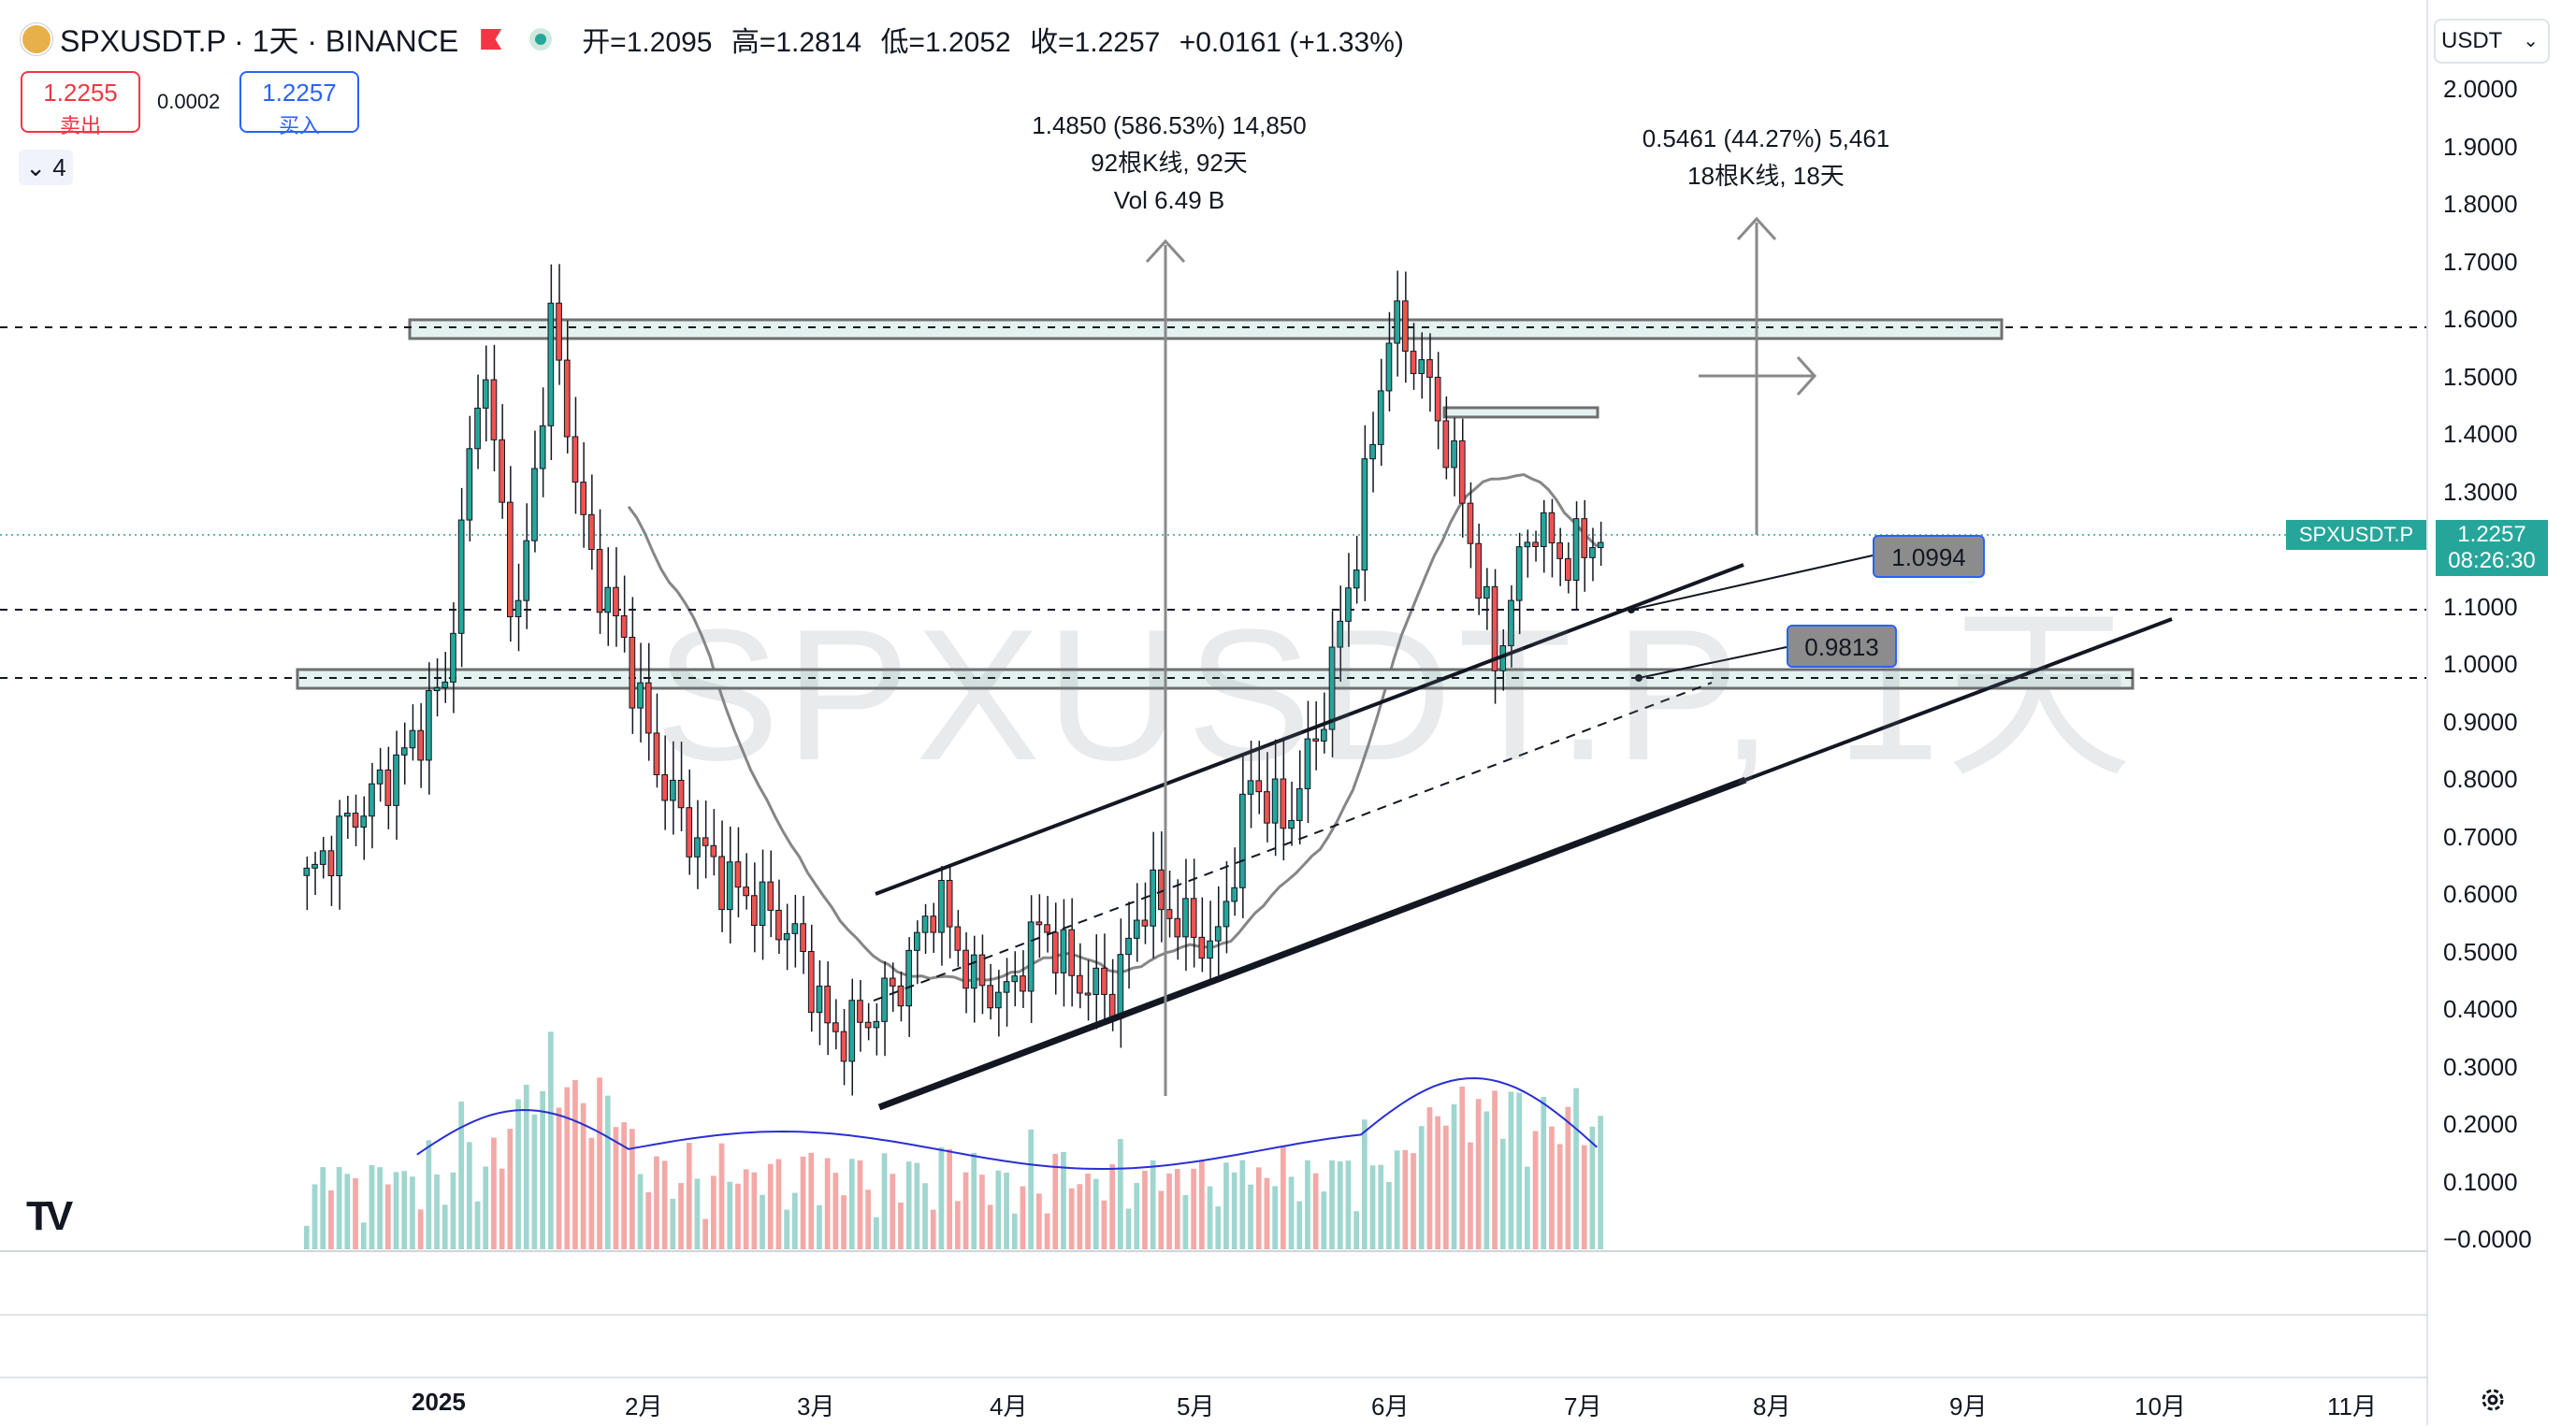 The image size is (2576, 1427). What do you see at coordinates (541, 39) in the screenshot?
I see `market-status-icon` at bounding box center [541, 39].